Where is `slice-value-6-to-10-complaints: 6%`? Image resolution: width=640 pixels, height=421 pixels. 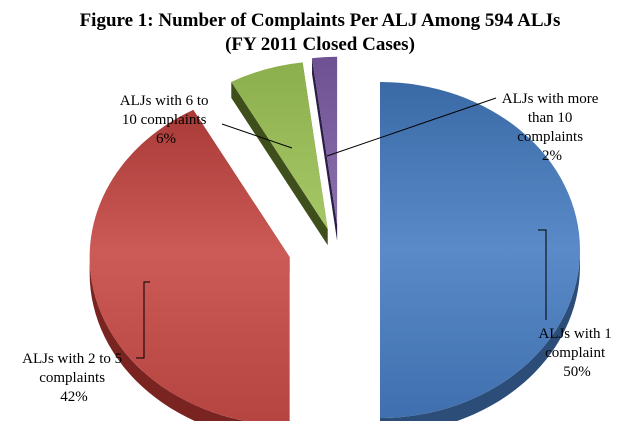
slice-value-6-to-10-complaints: 6% is located at coordinates (166, 139).